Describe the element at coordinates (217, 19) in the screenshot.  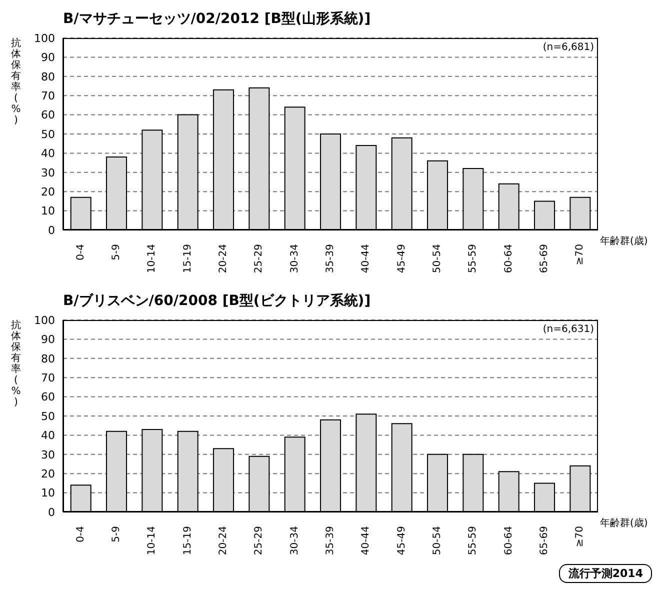
I see `chart-title: B/マサチューセッツ/02/2012 [B型(山形系統)]` at that location.